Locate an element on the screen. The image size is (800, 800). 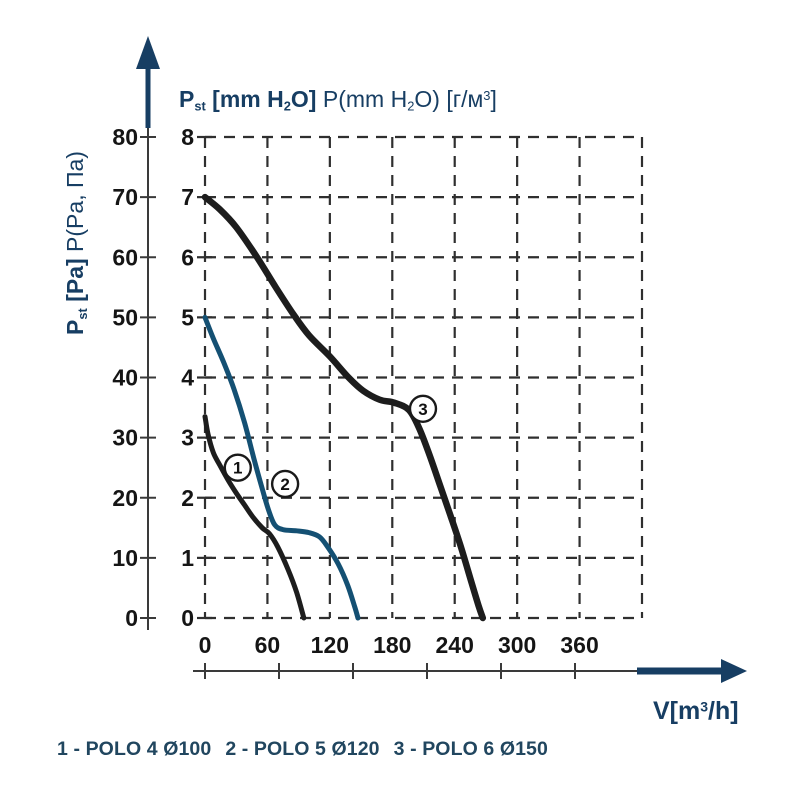
curve-marker-label-1: 1 is located at coordinates (237, 468).